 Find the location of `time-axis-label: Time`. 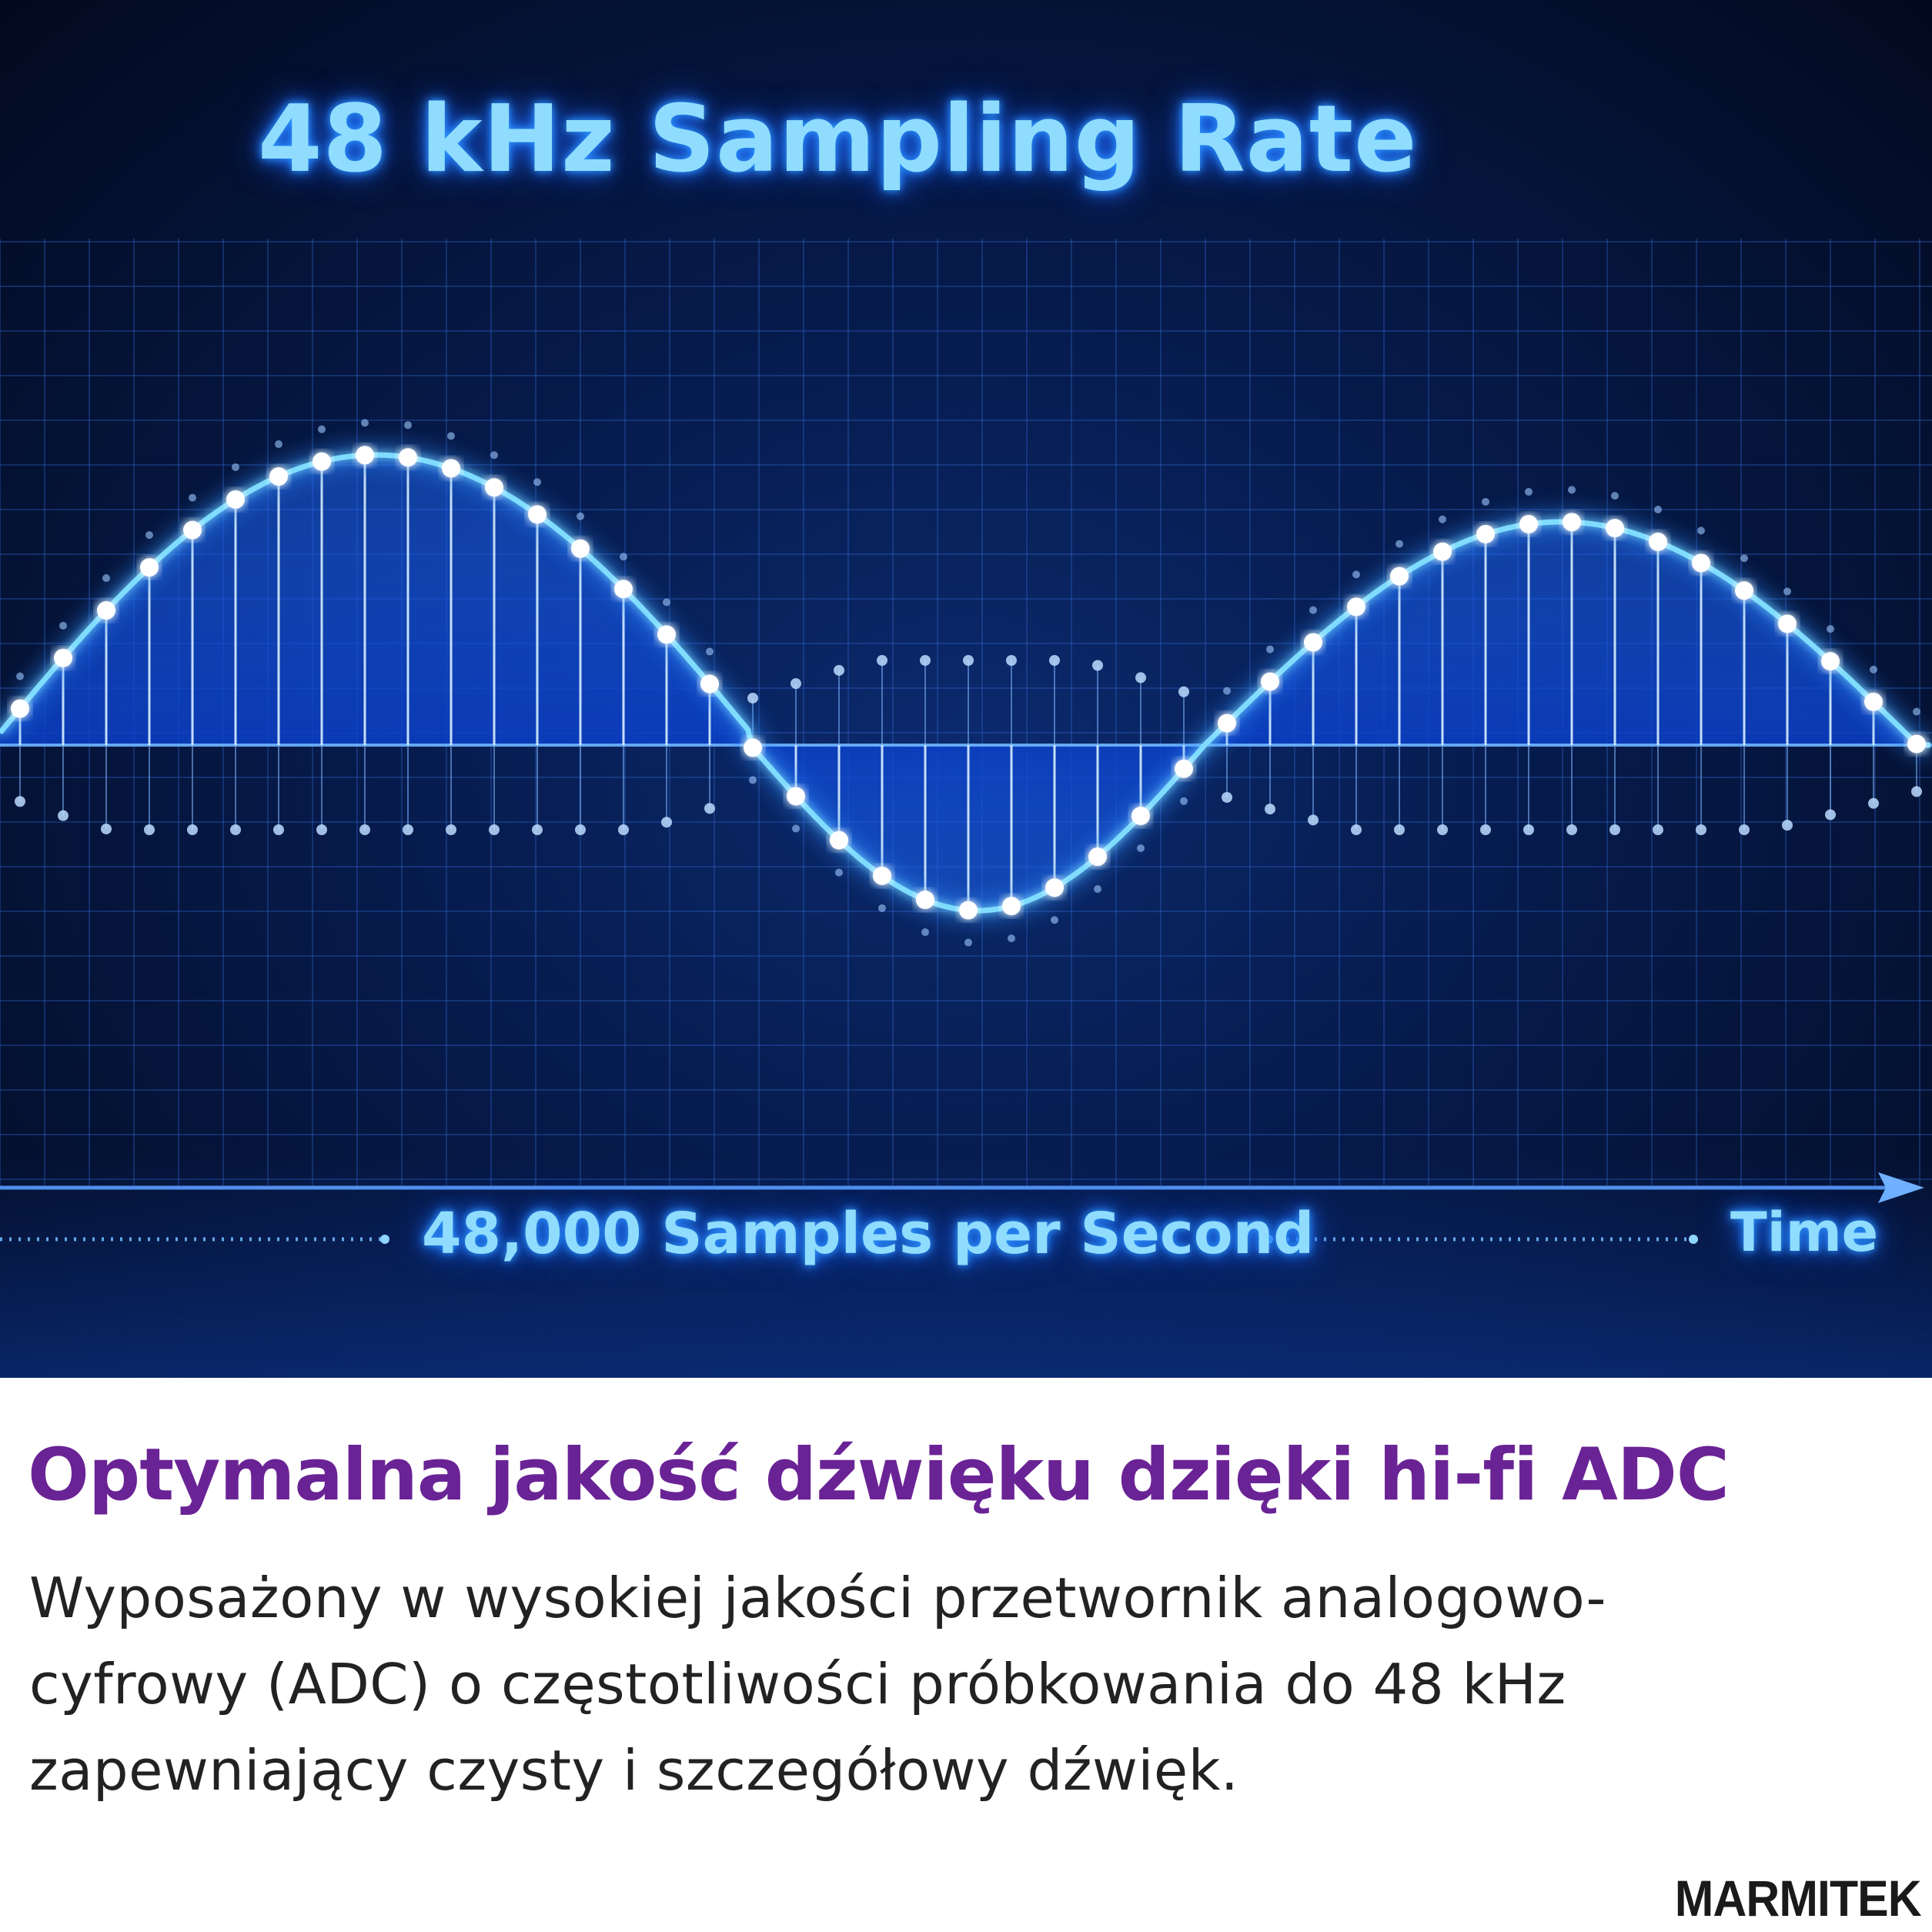

time-axis-label: Time is located at coordinates (1804, 1232).